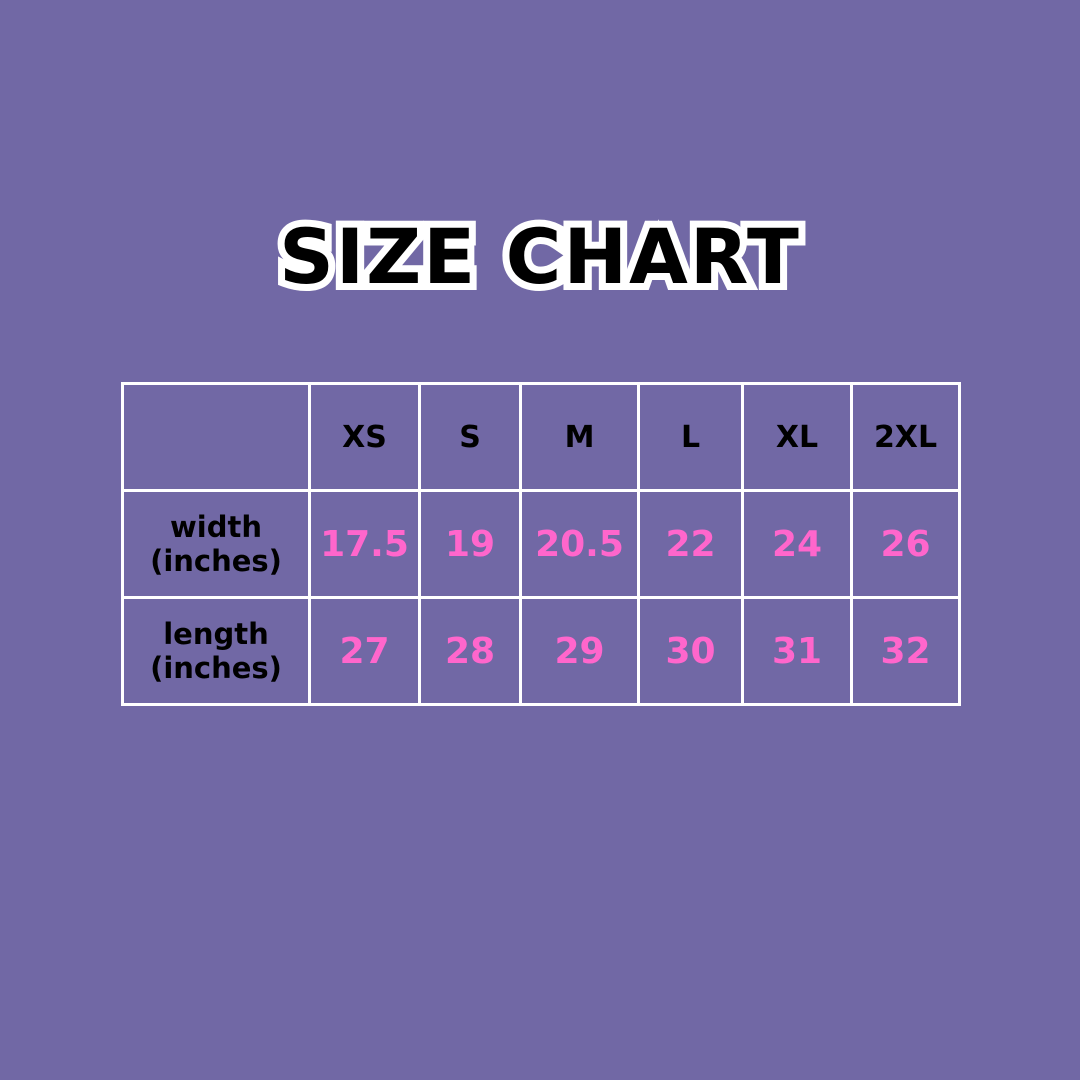 This screenshot has width=1080, height=1080. Describe the element at coordinates (470, 651) in the screenshot. I see `table-cell: 28` at that location.